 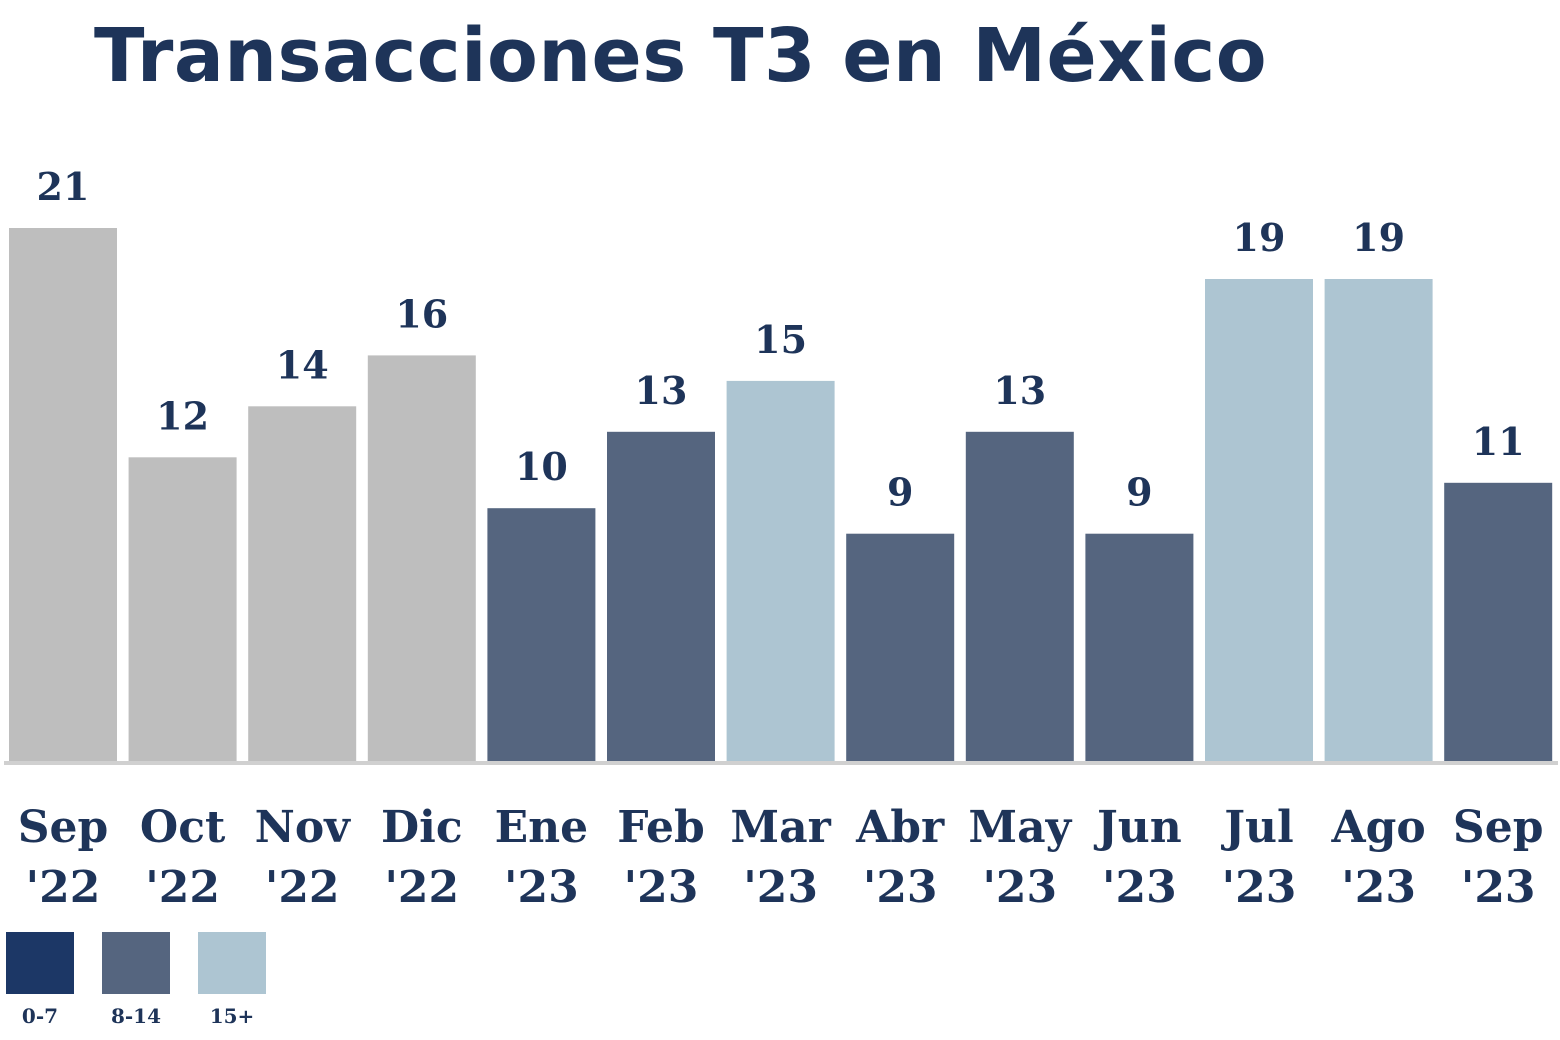 I want to click on legend-label: 15+, so click(x=232, y=1016).